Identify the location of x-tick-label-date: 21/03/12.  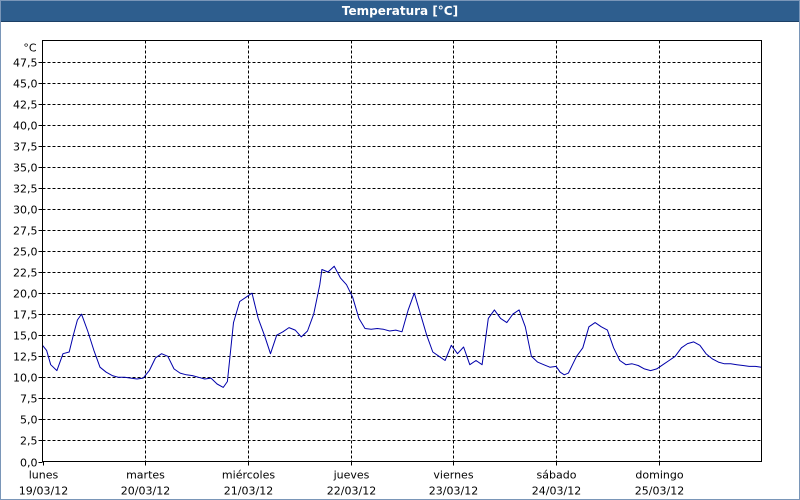
(248, 491).